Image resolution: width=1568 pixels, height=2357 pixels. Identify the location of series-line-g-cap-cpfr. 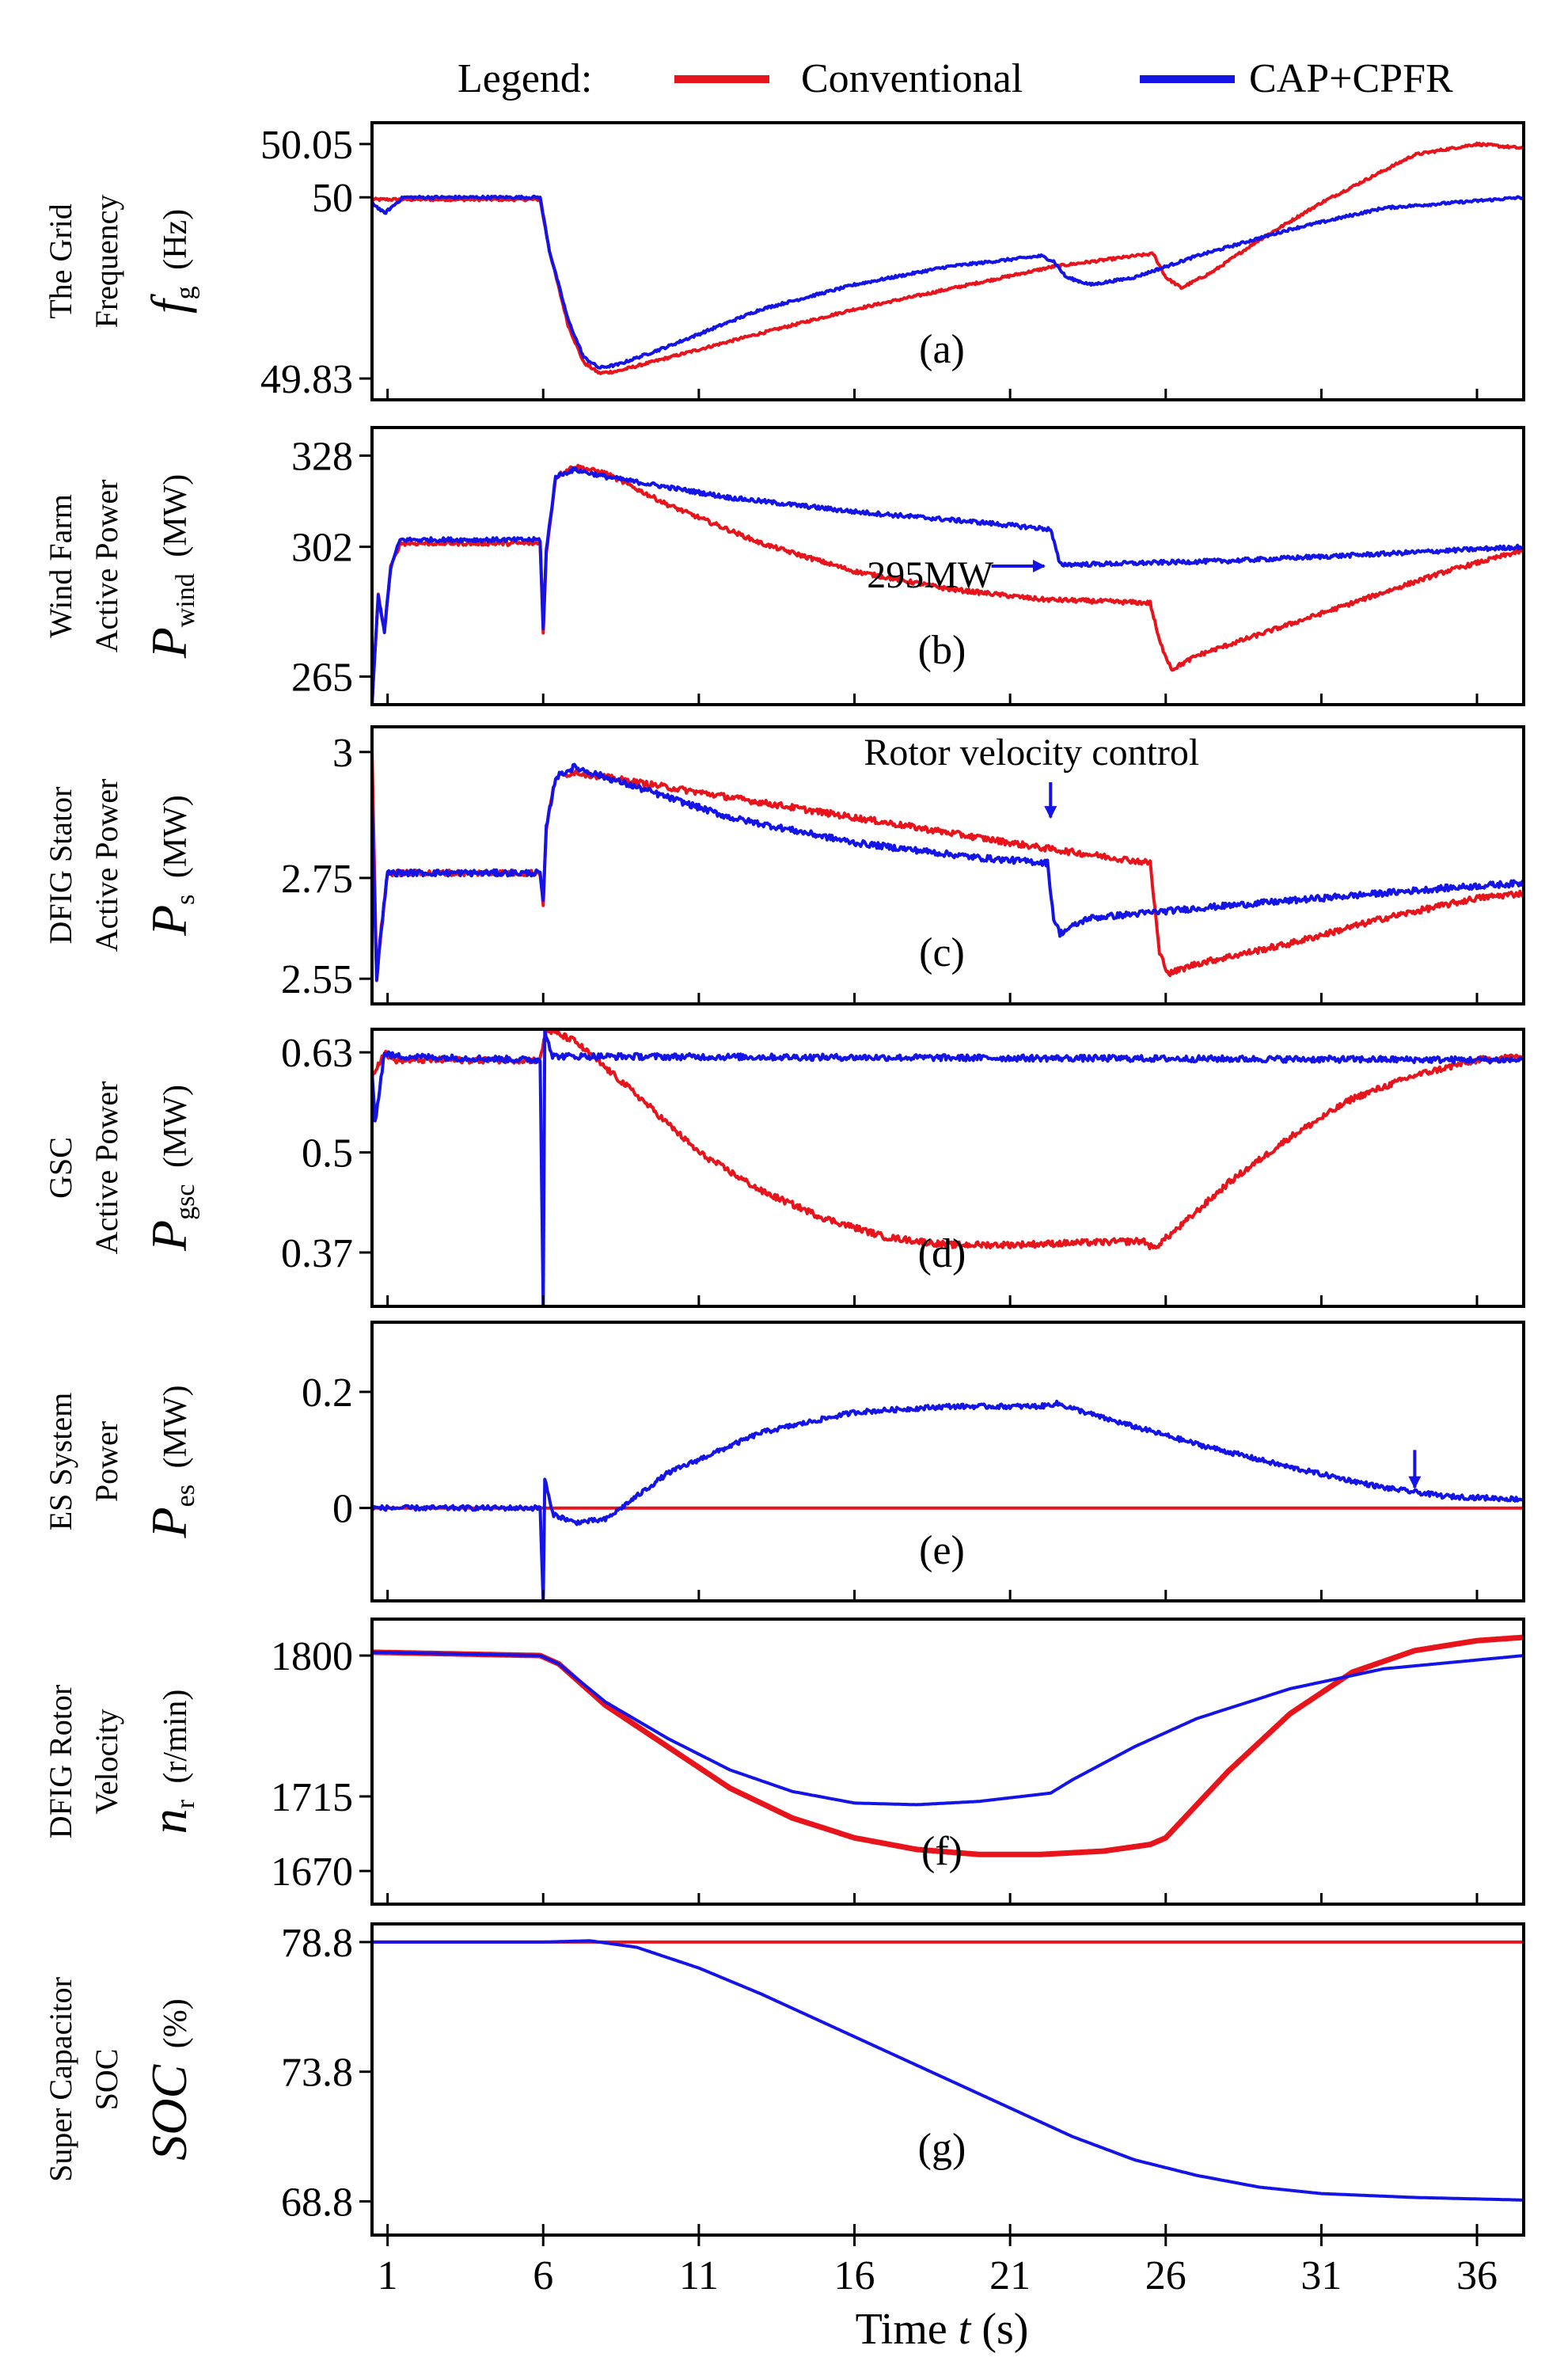
(948, 2070).